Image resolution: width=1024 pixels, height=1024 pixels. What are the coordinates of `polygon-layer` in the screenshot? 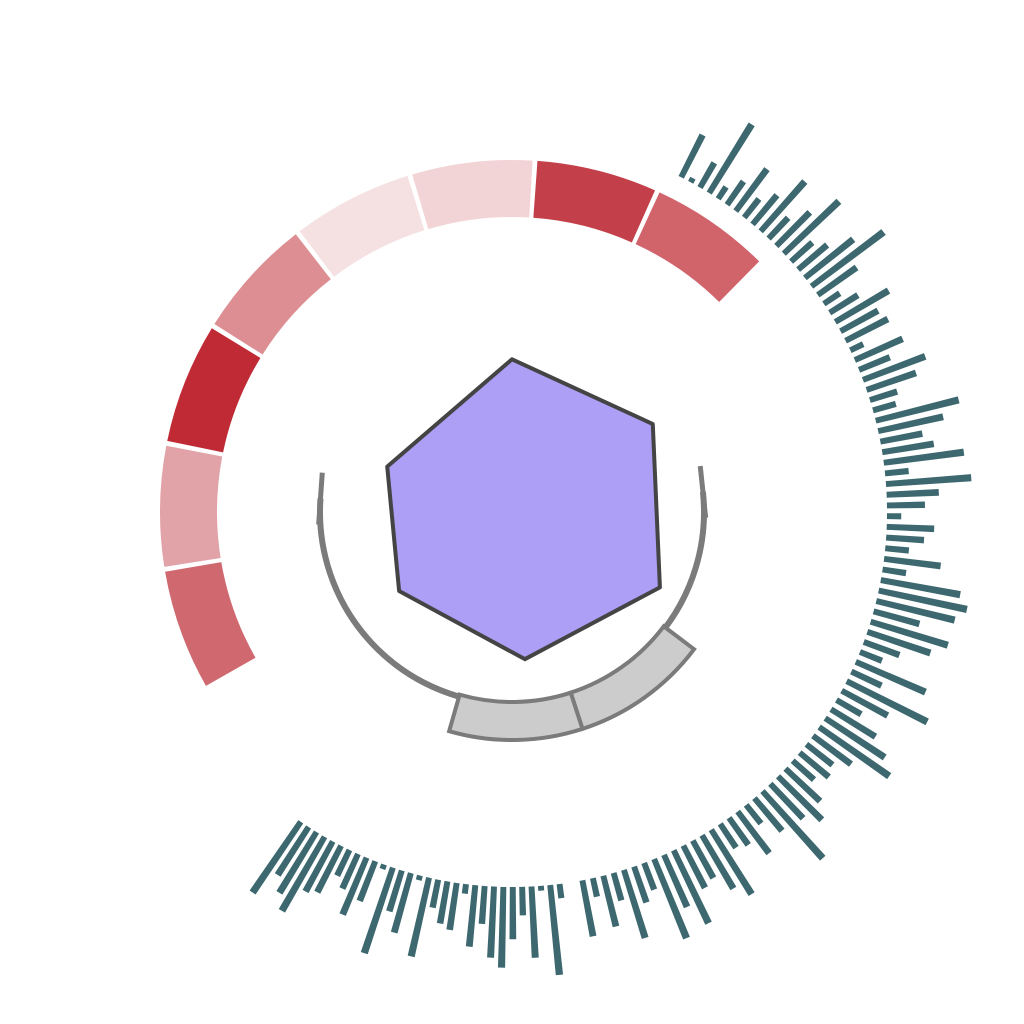 It's located at (523, 509).